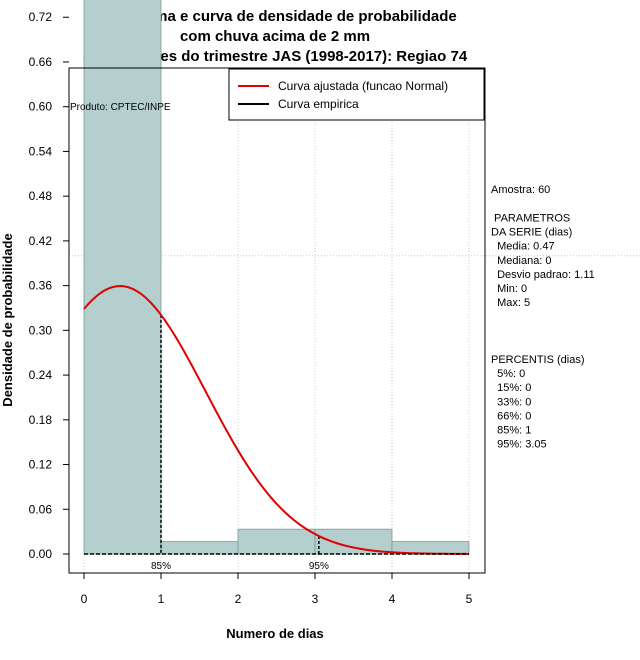 This screenshot has width=640, height=660. I want to click on stat-line: Media: 0.47, so click(523, 247).